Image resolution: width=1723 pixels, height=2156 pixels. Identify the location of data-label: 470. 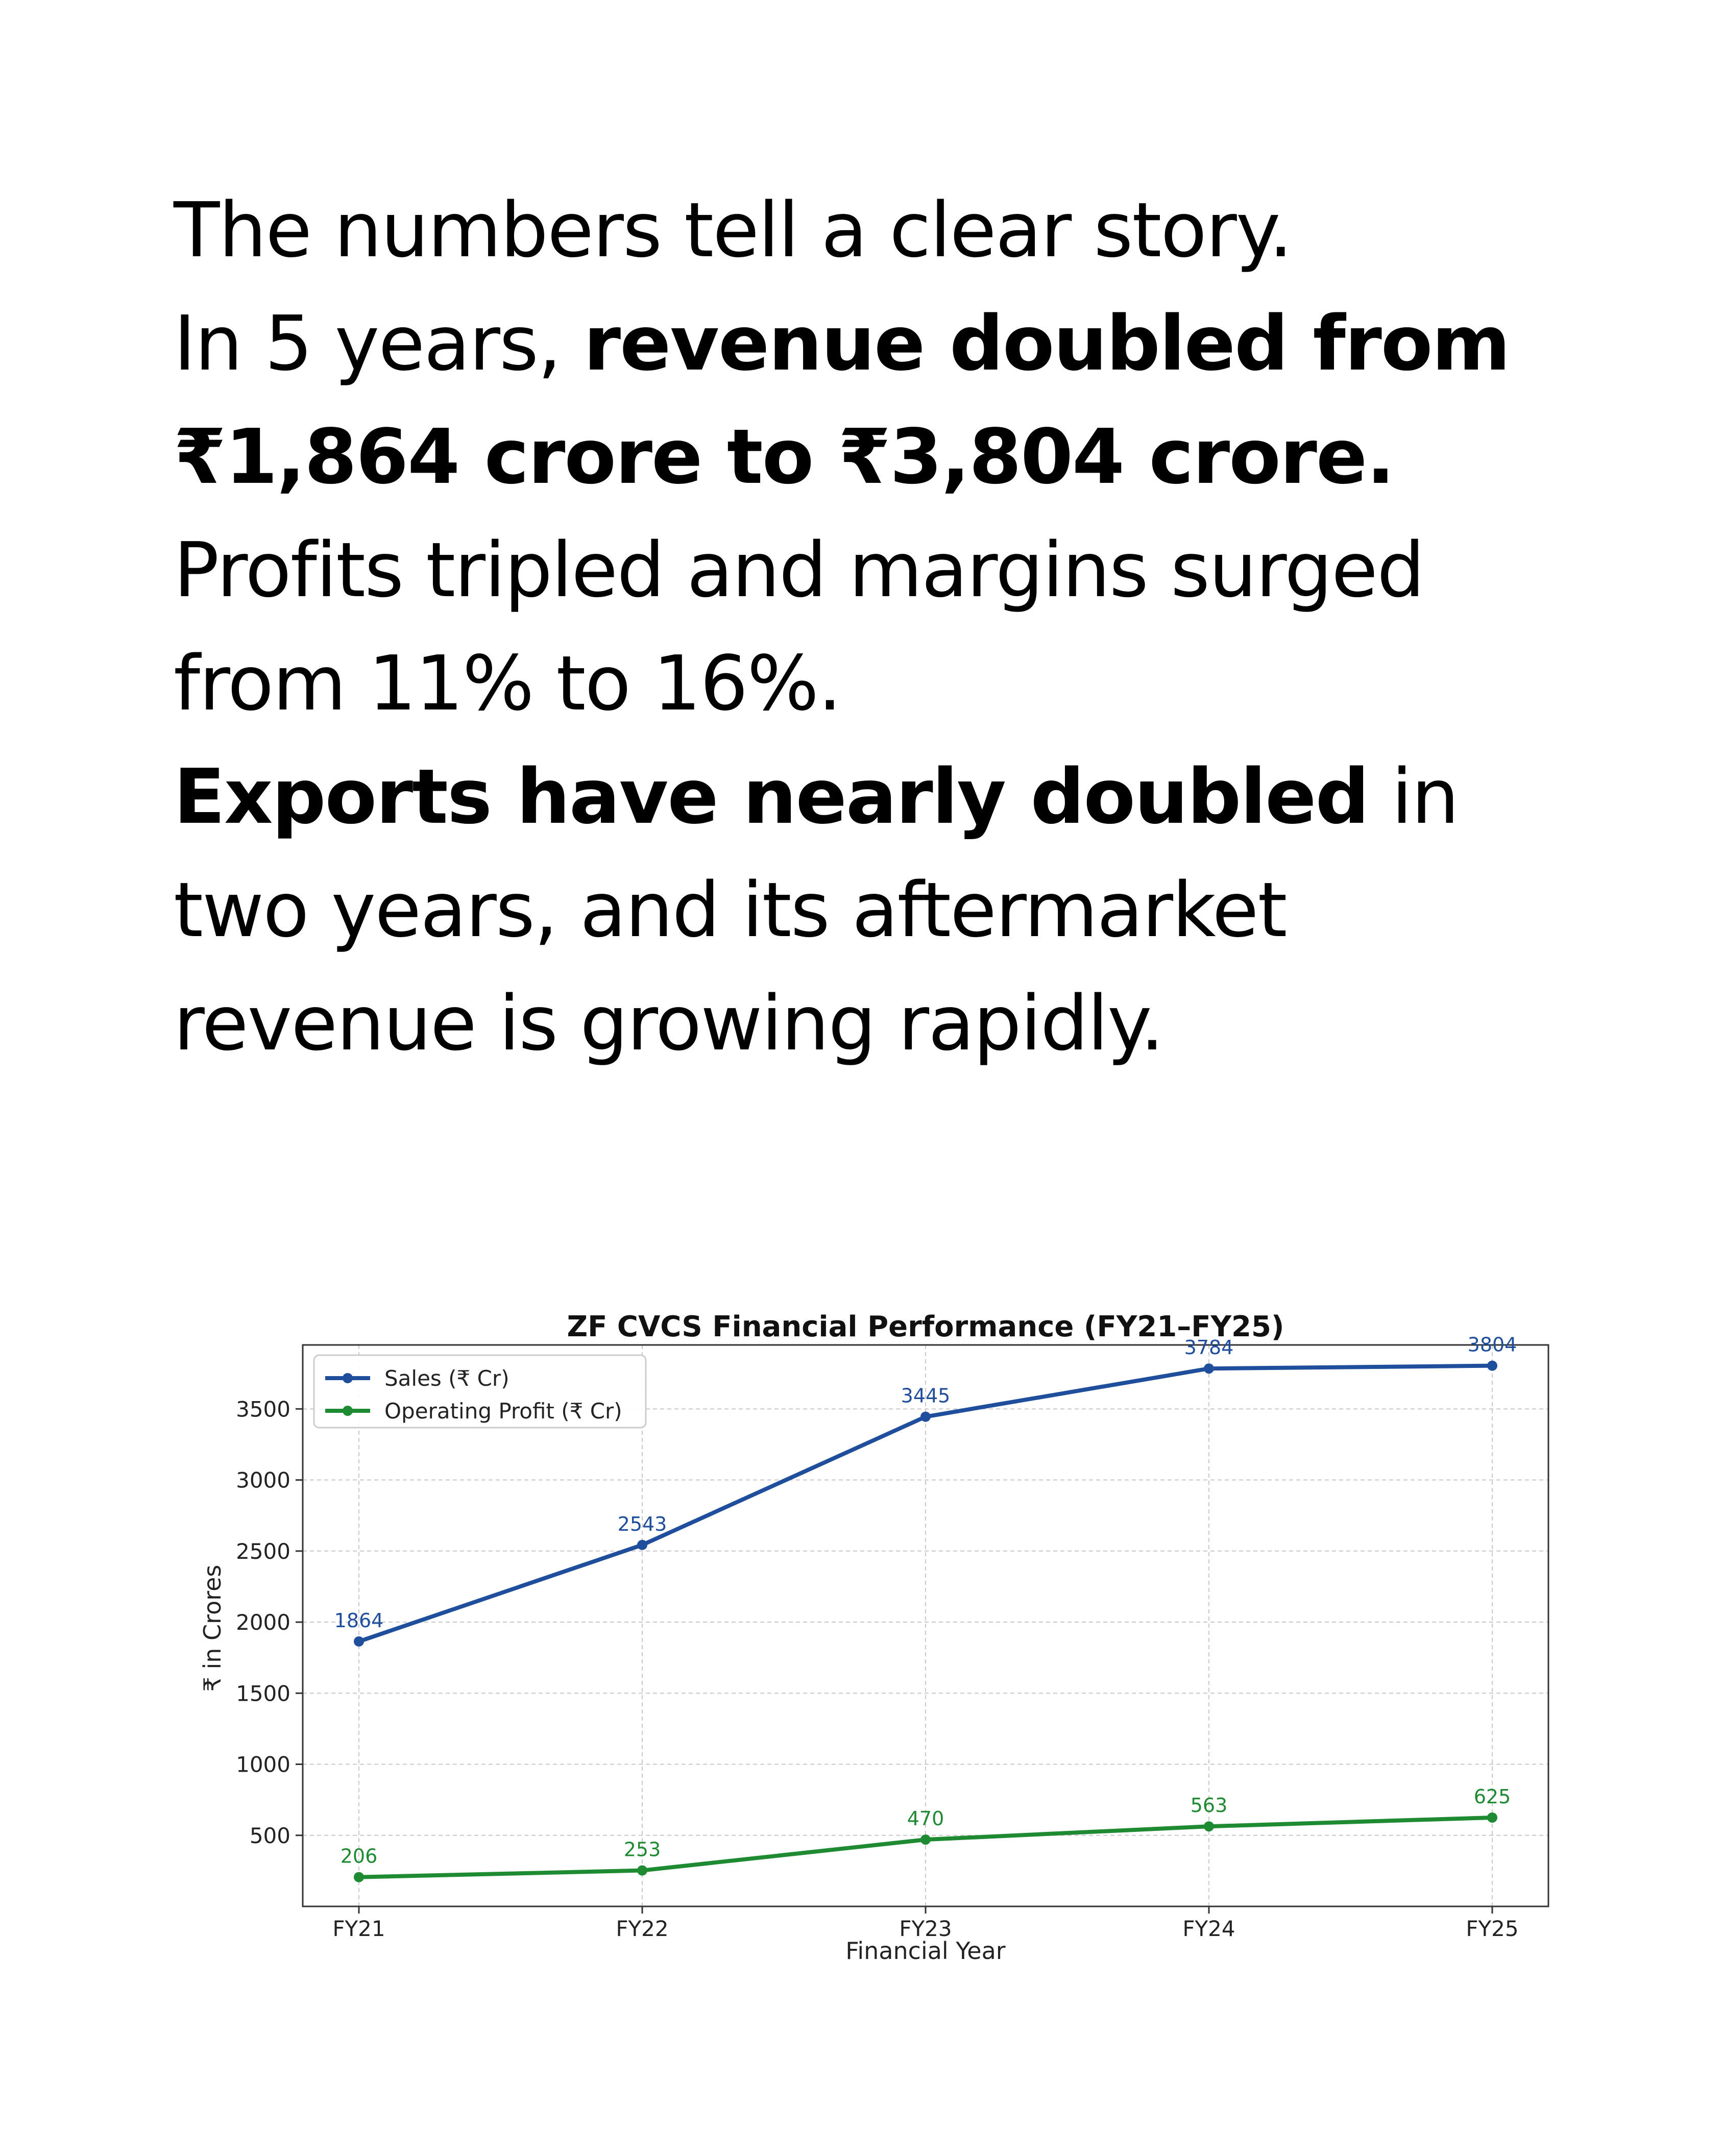
(925, 1818).